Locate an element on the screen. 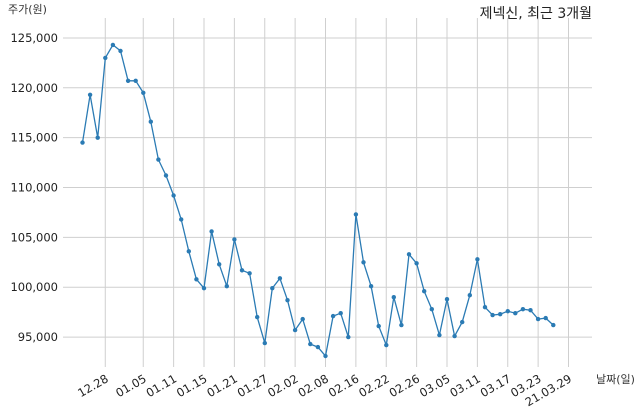 This screenshot has height=409, width=640. x-tick-label: 02.26 is located at coordinates (405, 385).